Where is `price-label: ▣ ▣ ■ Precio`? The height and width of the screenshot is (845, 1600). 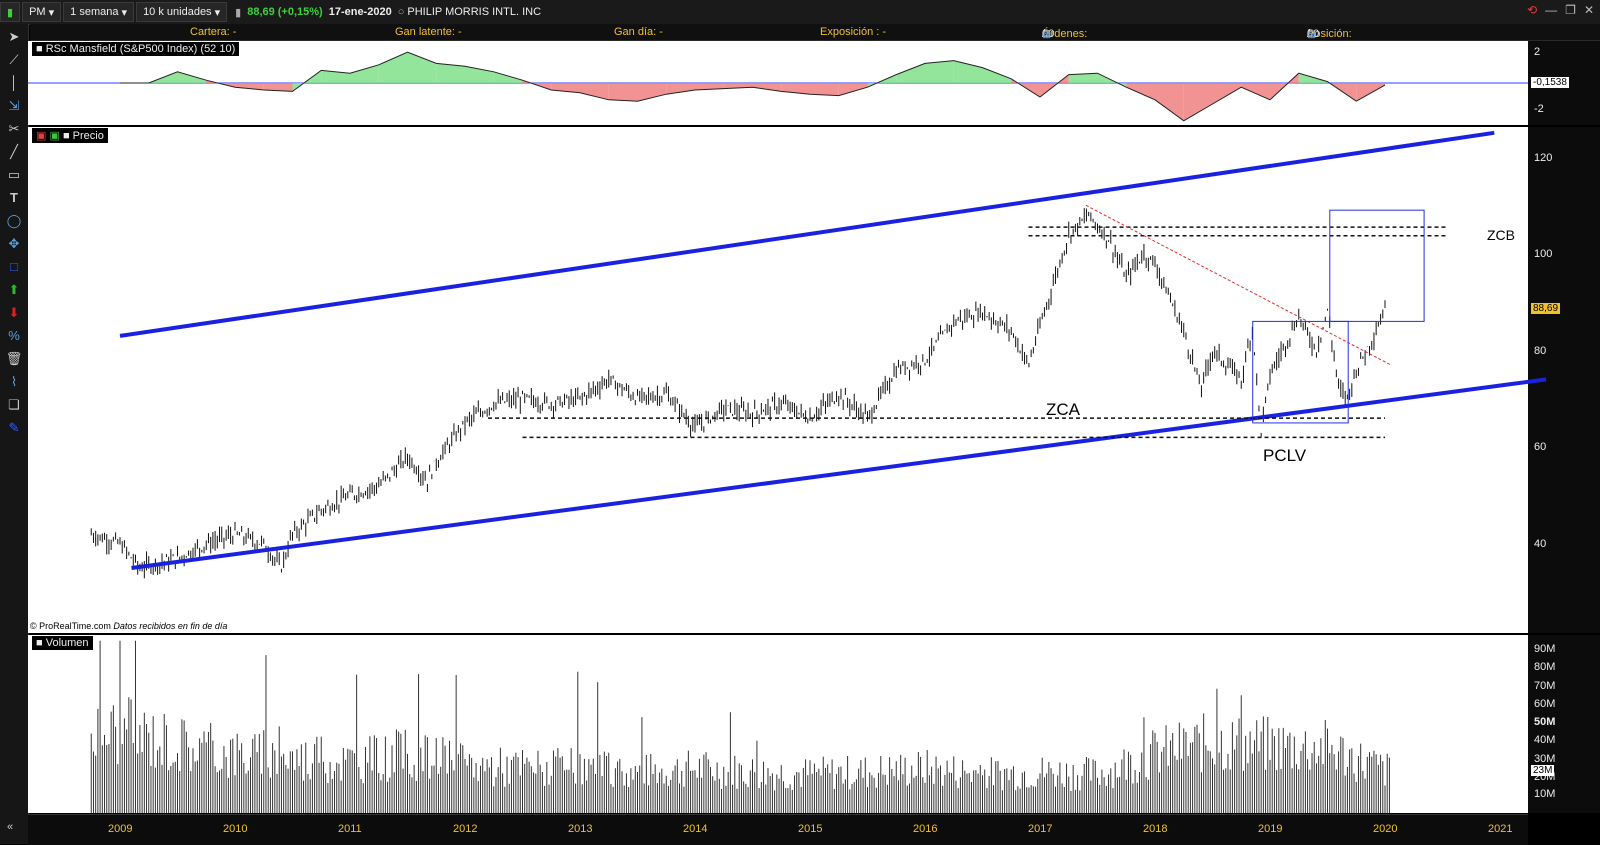 price-label: ▣ ▣ ■ Precio is located at coordinates (70, 135).